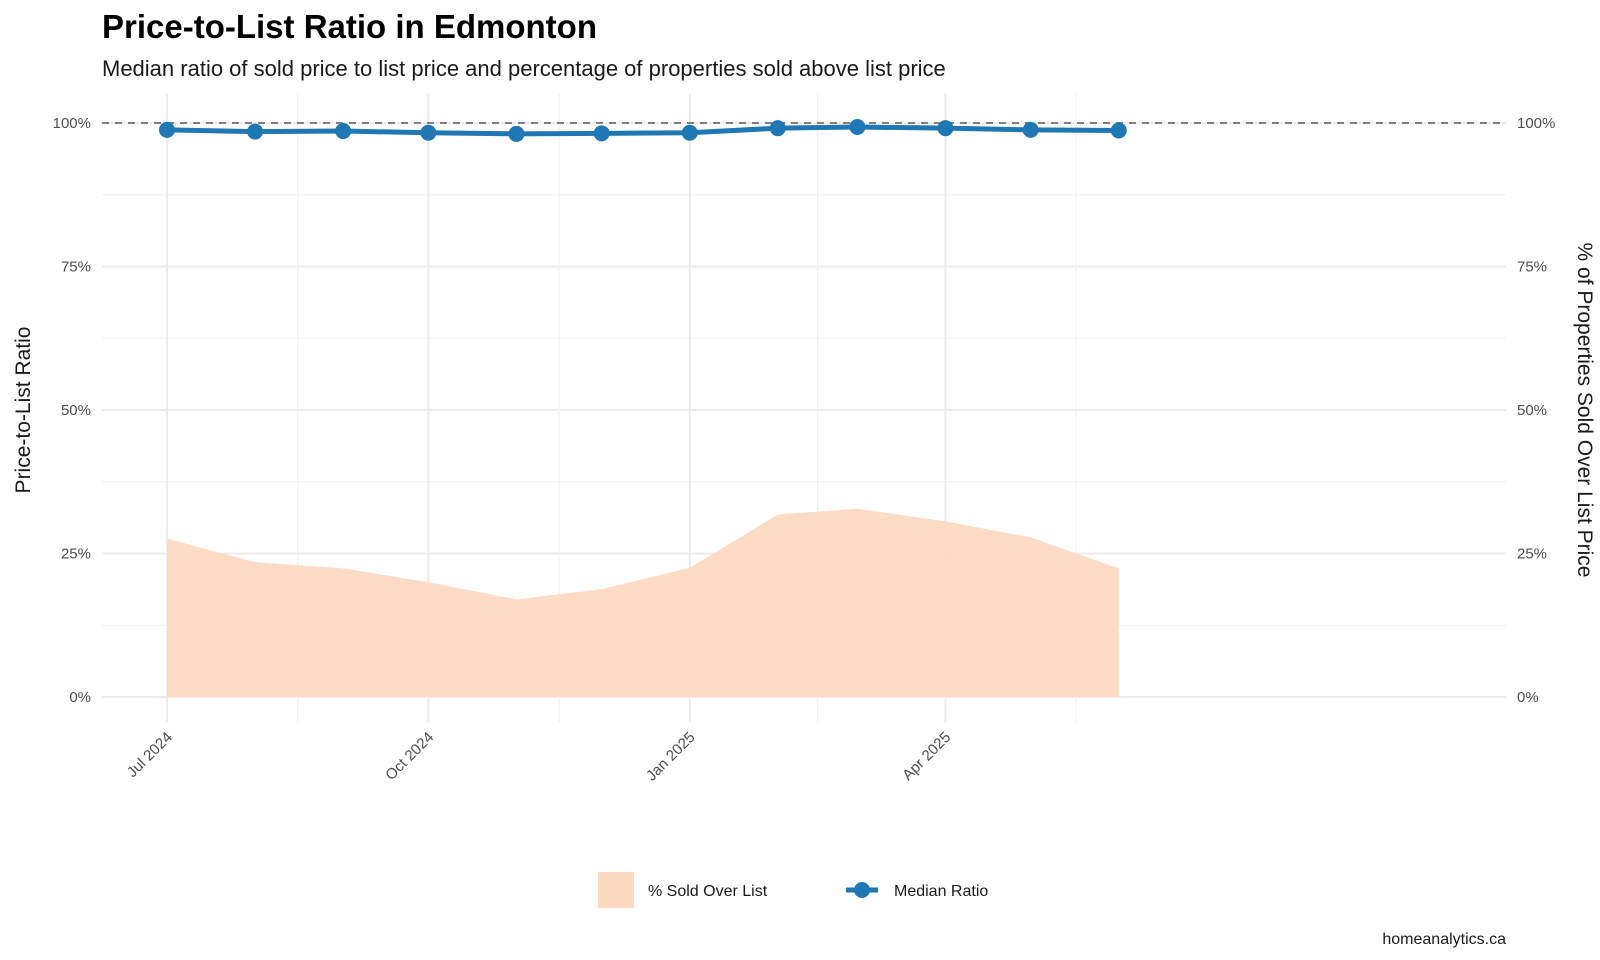 The width and height of the screenshot is (1600, 960). What do you see at coordinates (76, 267) in the screenshot?
I see `y-tick-label: 75%` at bounding box center [76, 267].